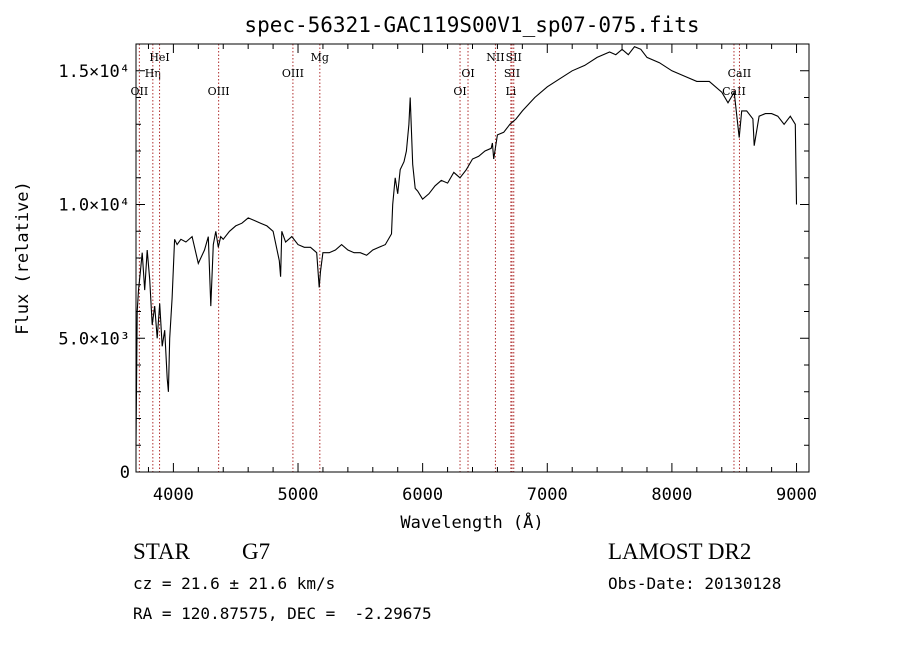 This screenshot has height=649, width=900. I want to click on x-tick-label: 4000, so click(173, 495).